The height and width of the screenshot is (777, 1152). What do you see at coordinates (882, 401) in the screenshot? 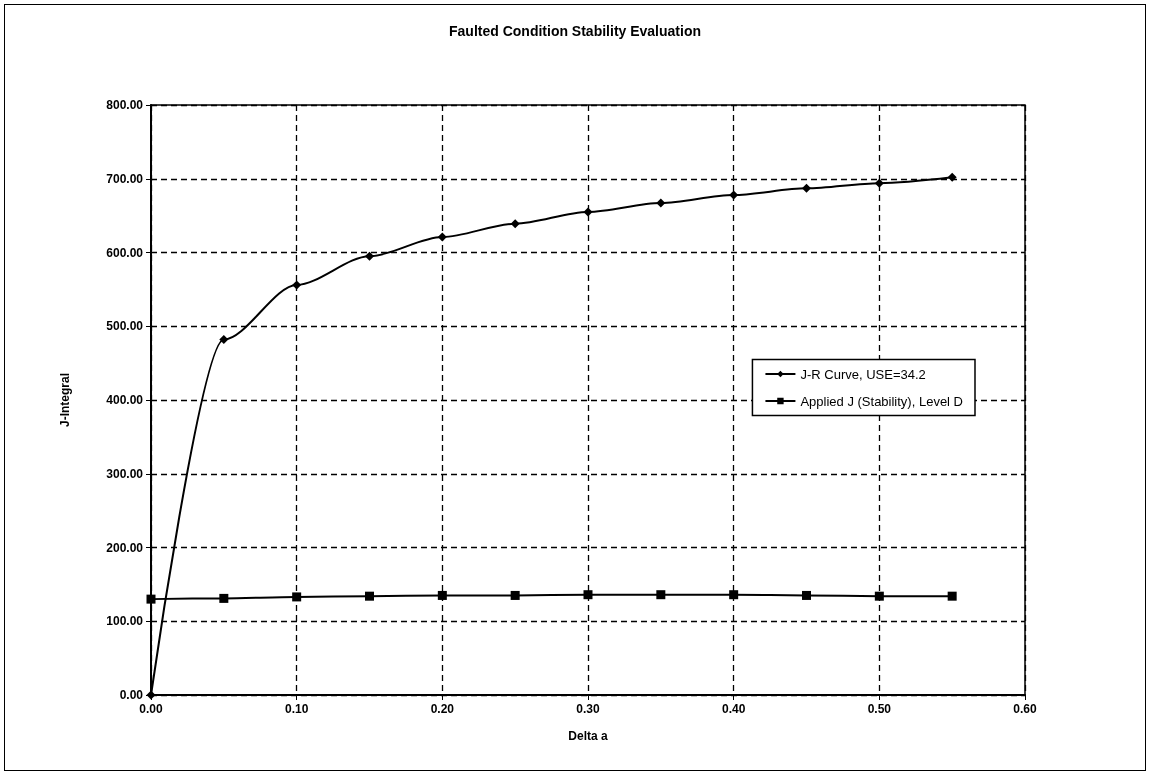
I see `legend-label: Applied J (Stability), Level D` at bounding box center [882, 401].